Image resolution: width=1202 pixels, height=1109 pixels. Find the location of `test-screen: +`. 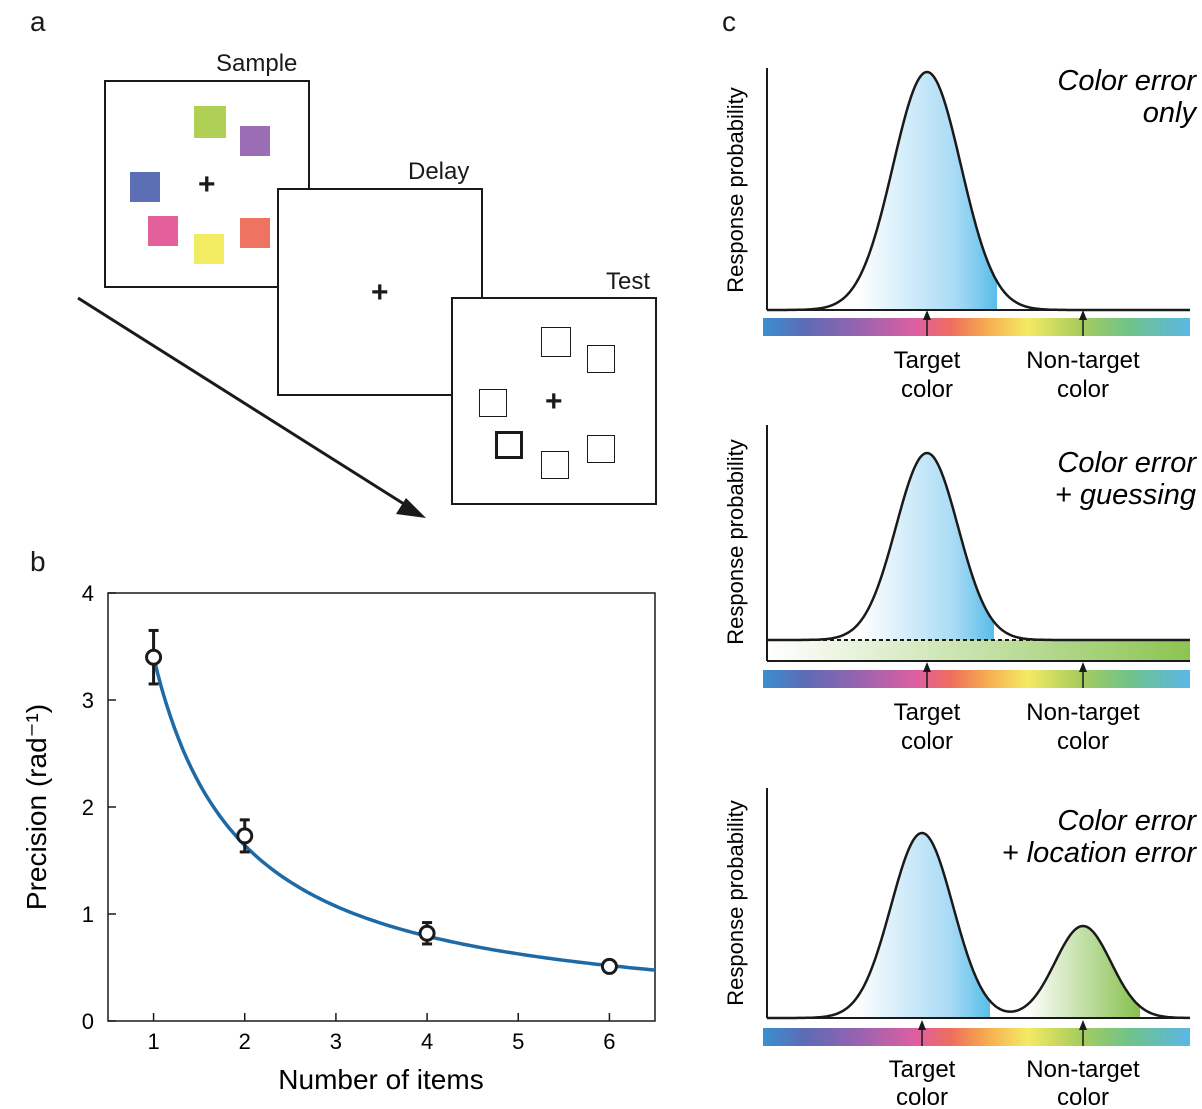

test-screen: + is located at coordinates (554, 401).